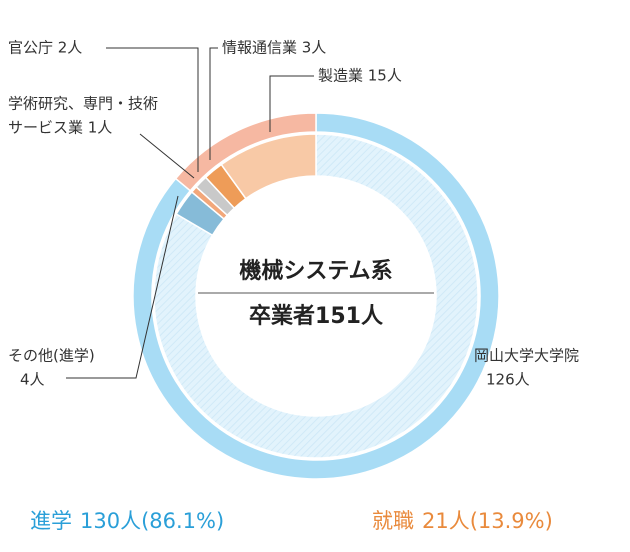 The height and width of the screenshot is (552, 630). Describe the element at coordinates (32, 380) in the screenshot. I see `segment-label: 4人` at that location.